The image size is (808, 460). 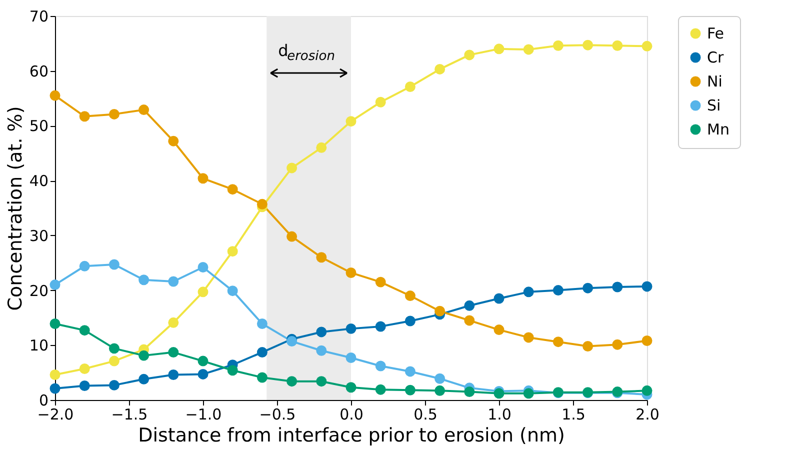 I want to click on legend-label: Cr, so click(x=715, y=57).